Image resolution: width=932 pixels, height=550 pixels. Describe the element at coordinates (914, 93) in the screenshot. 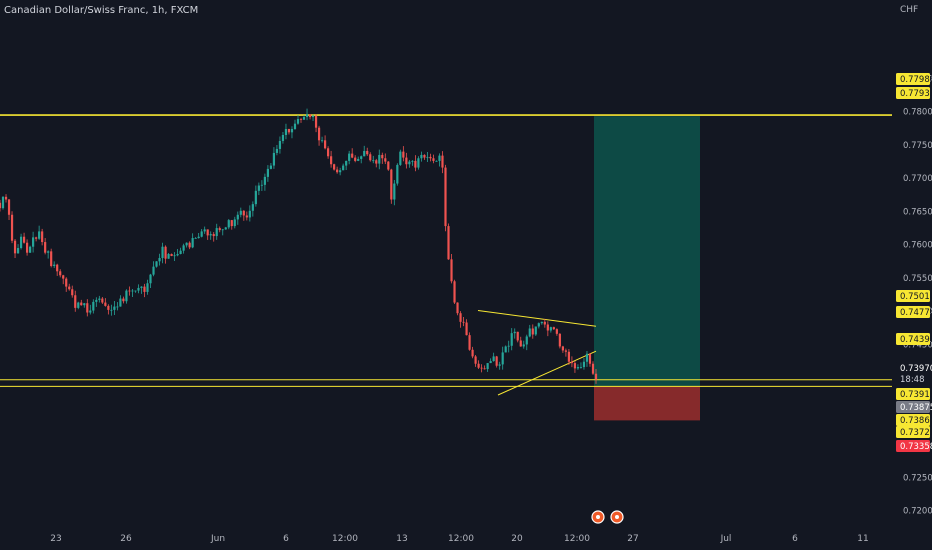

I see `price-tag: 0.77933` at that location.